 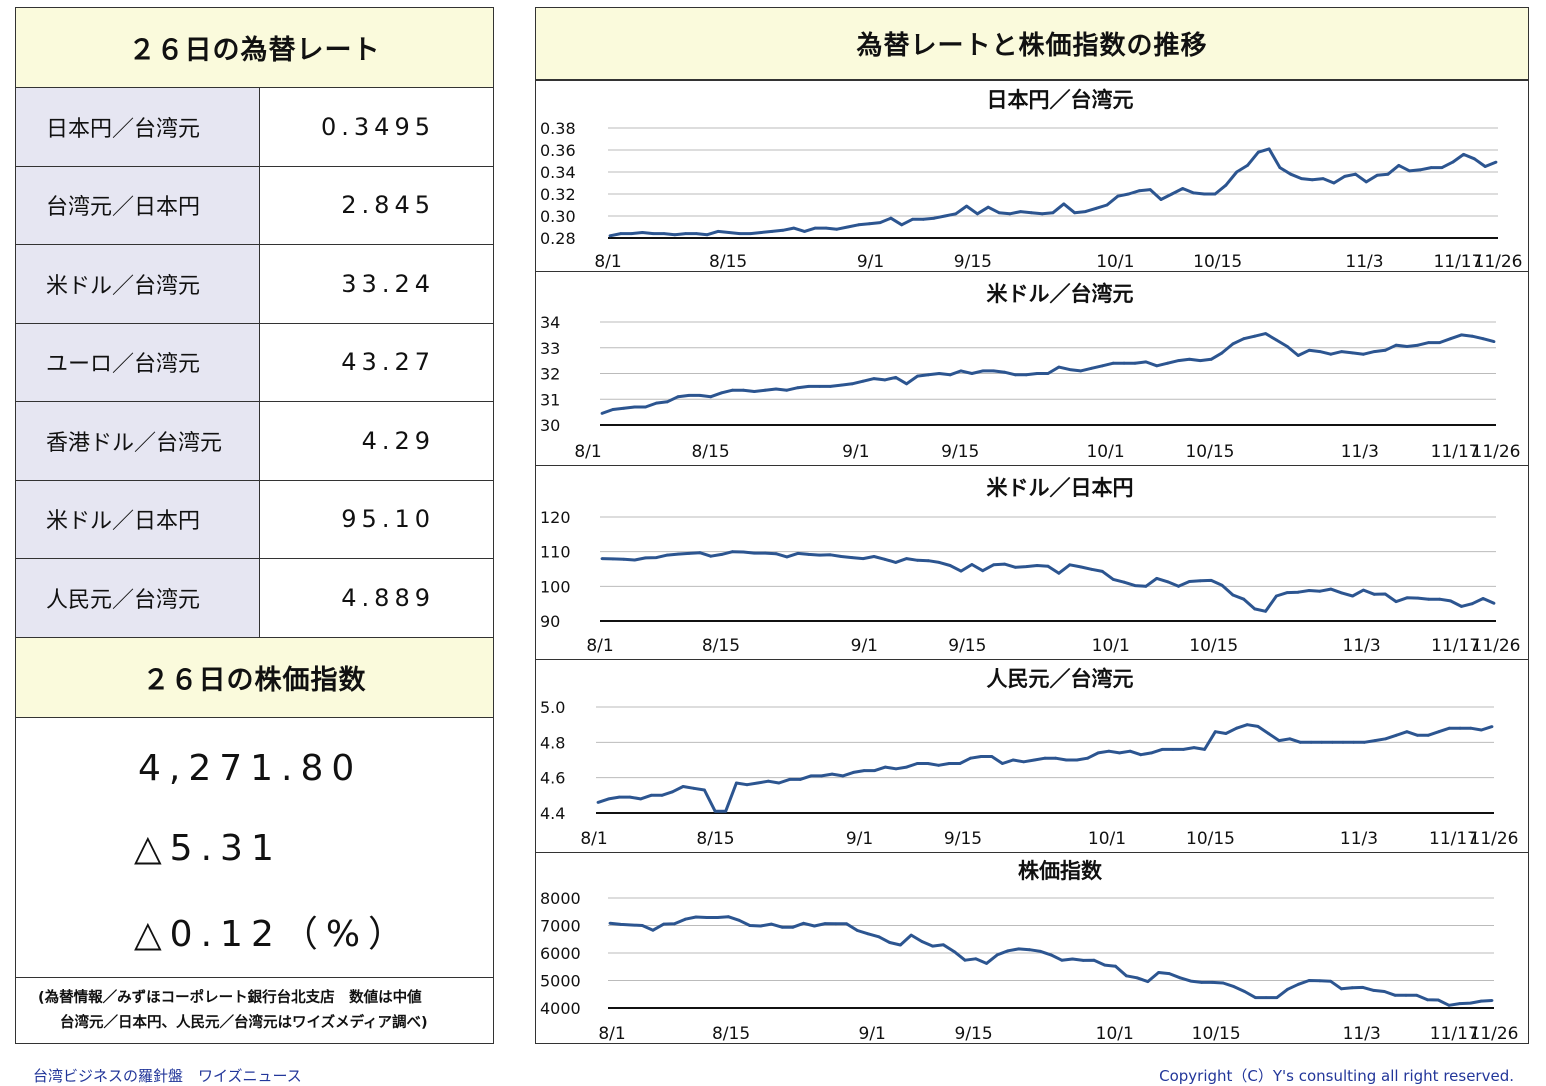 What do you see at coordinates (715, 839) in the screenshot?
I see `x-tick-label: 8/15` at bounding box center [715, 839].